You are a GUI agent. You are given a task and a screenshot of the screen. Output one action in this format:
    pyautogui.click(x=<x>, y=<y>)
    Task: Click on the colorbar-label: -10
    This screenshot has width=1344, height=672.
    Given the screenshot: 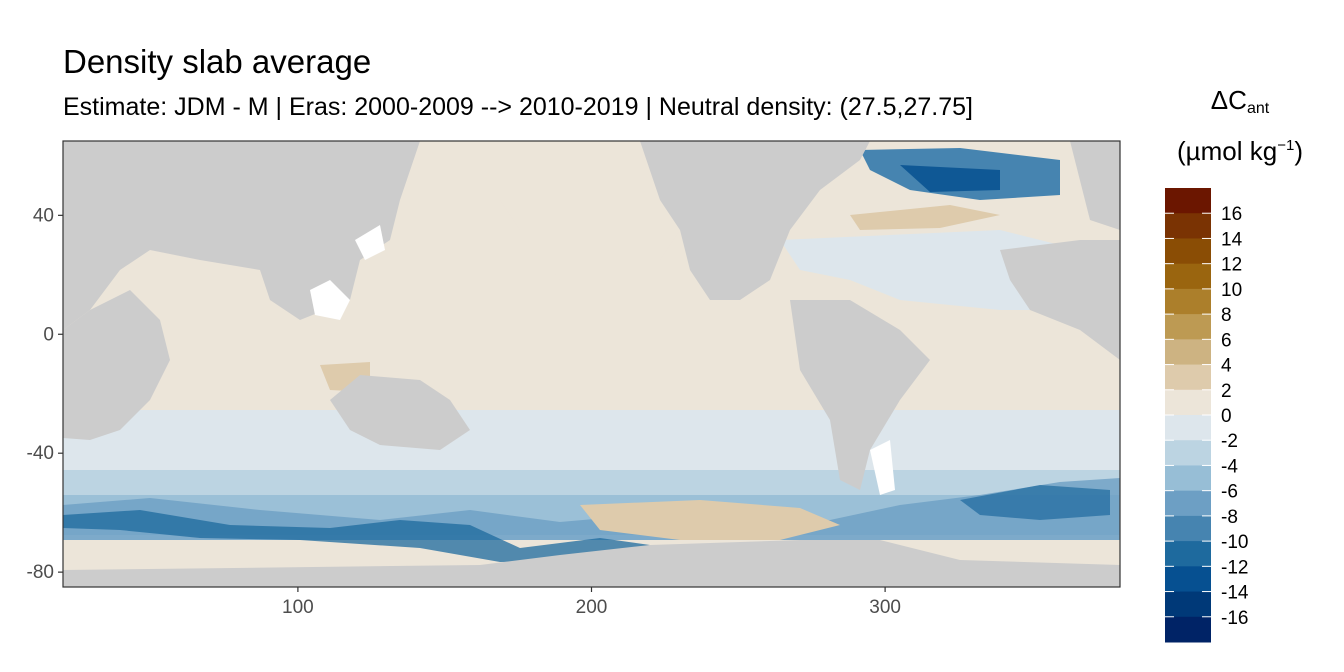 What is the action you would take?
    pyautogui.click(x=1234, y=542)
    